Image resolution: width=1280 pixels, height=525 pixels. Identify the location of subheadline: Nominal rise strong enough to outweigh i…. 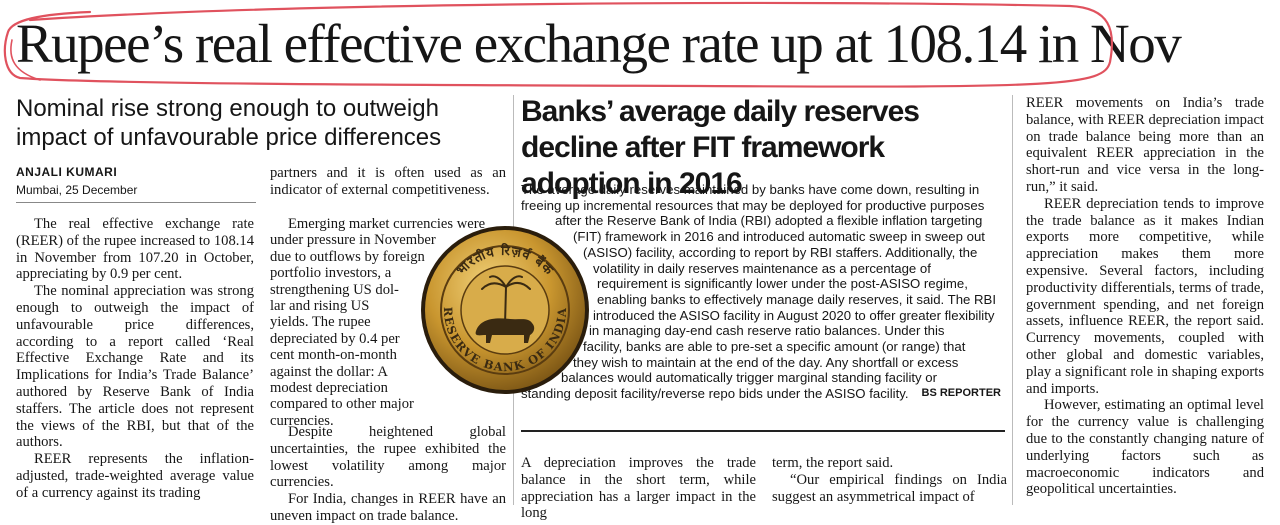
(229, 123).